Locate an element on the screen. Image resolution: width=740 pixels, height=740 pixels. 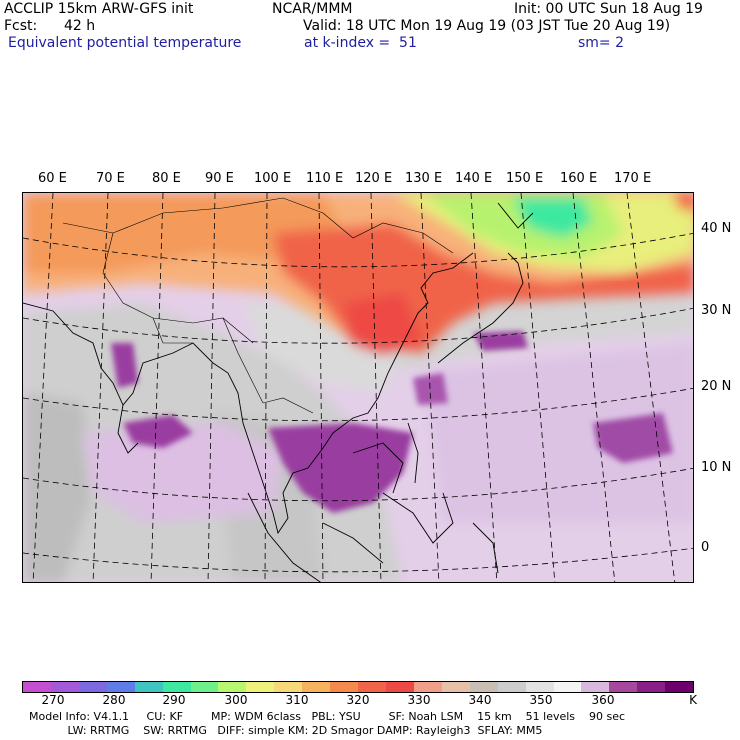
forecast-label: Fcst: is located at coordinates (21, 26).